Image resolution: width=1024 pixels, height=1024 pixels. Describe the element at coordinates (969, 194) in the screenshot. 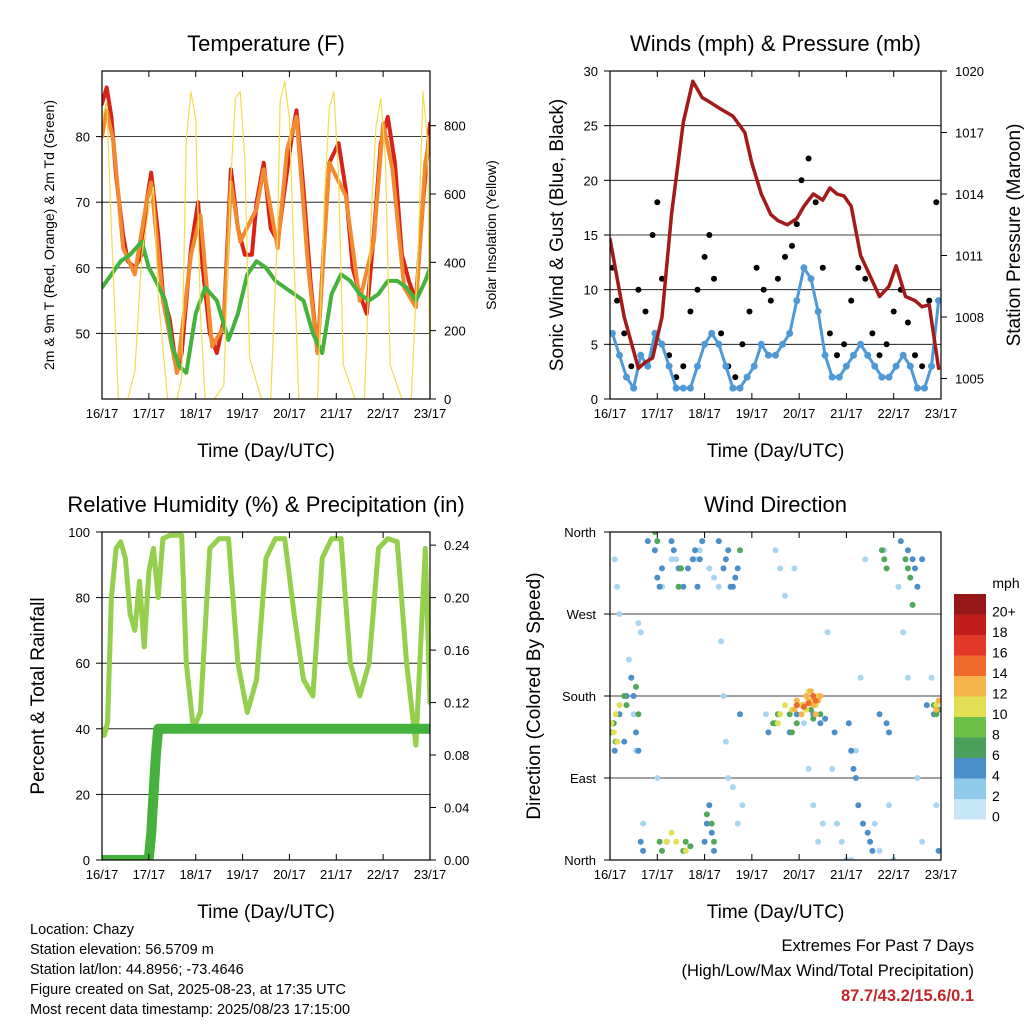

I see `y2-tick-label: 1014` at that location.